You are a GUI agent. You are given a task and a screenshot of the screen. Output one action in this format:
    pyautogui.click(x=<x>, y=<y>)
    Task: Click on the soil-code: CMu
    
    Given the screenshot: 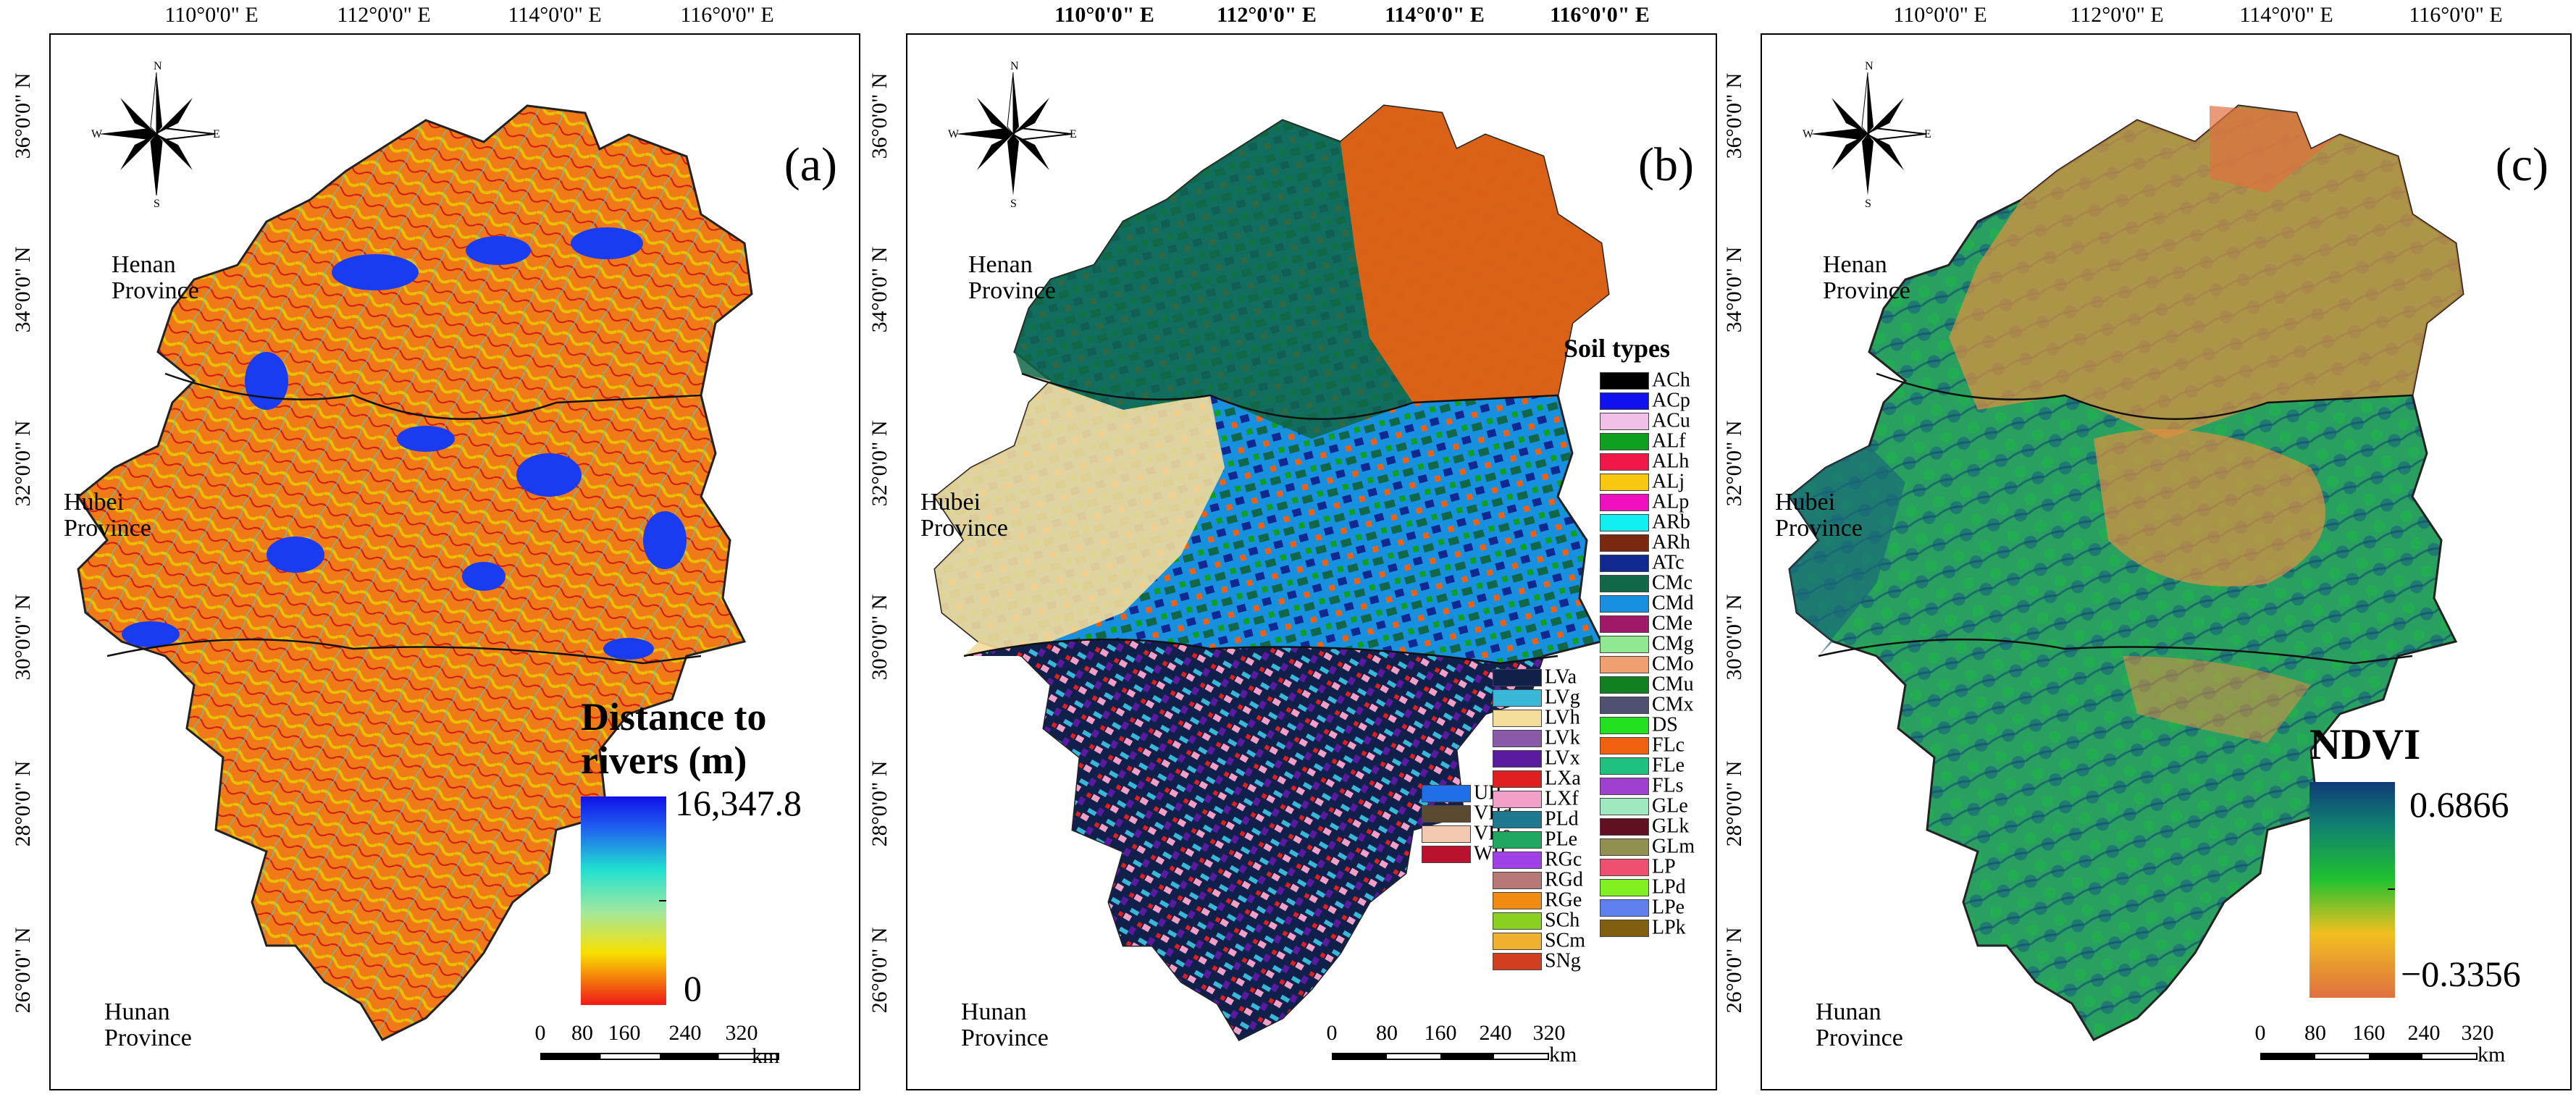 What is the action you would take?
    pyautogui.click(x=1673, y=684)
    